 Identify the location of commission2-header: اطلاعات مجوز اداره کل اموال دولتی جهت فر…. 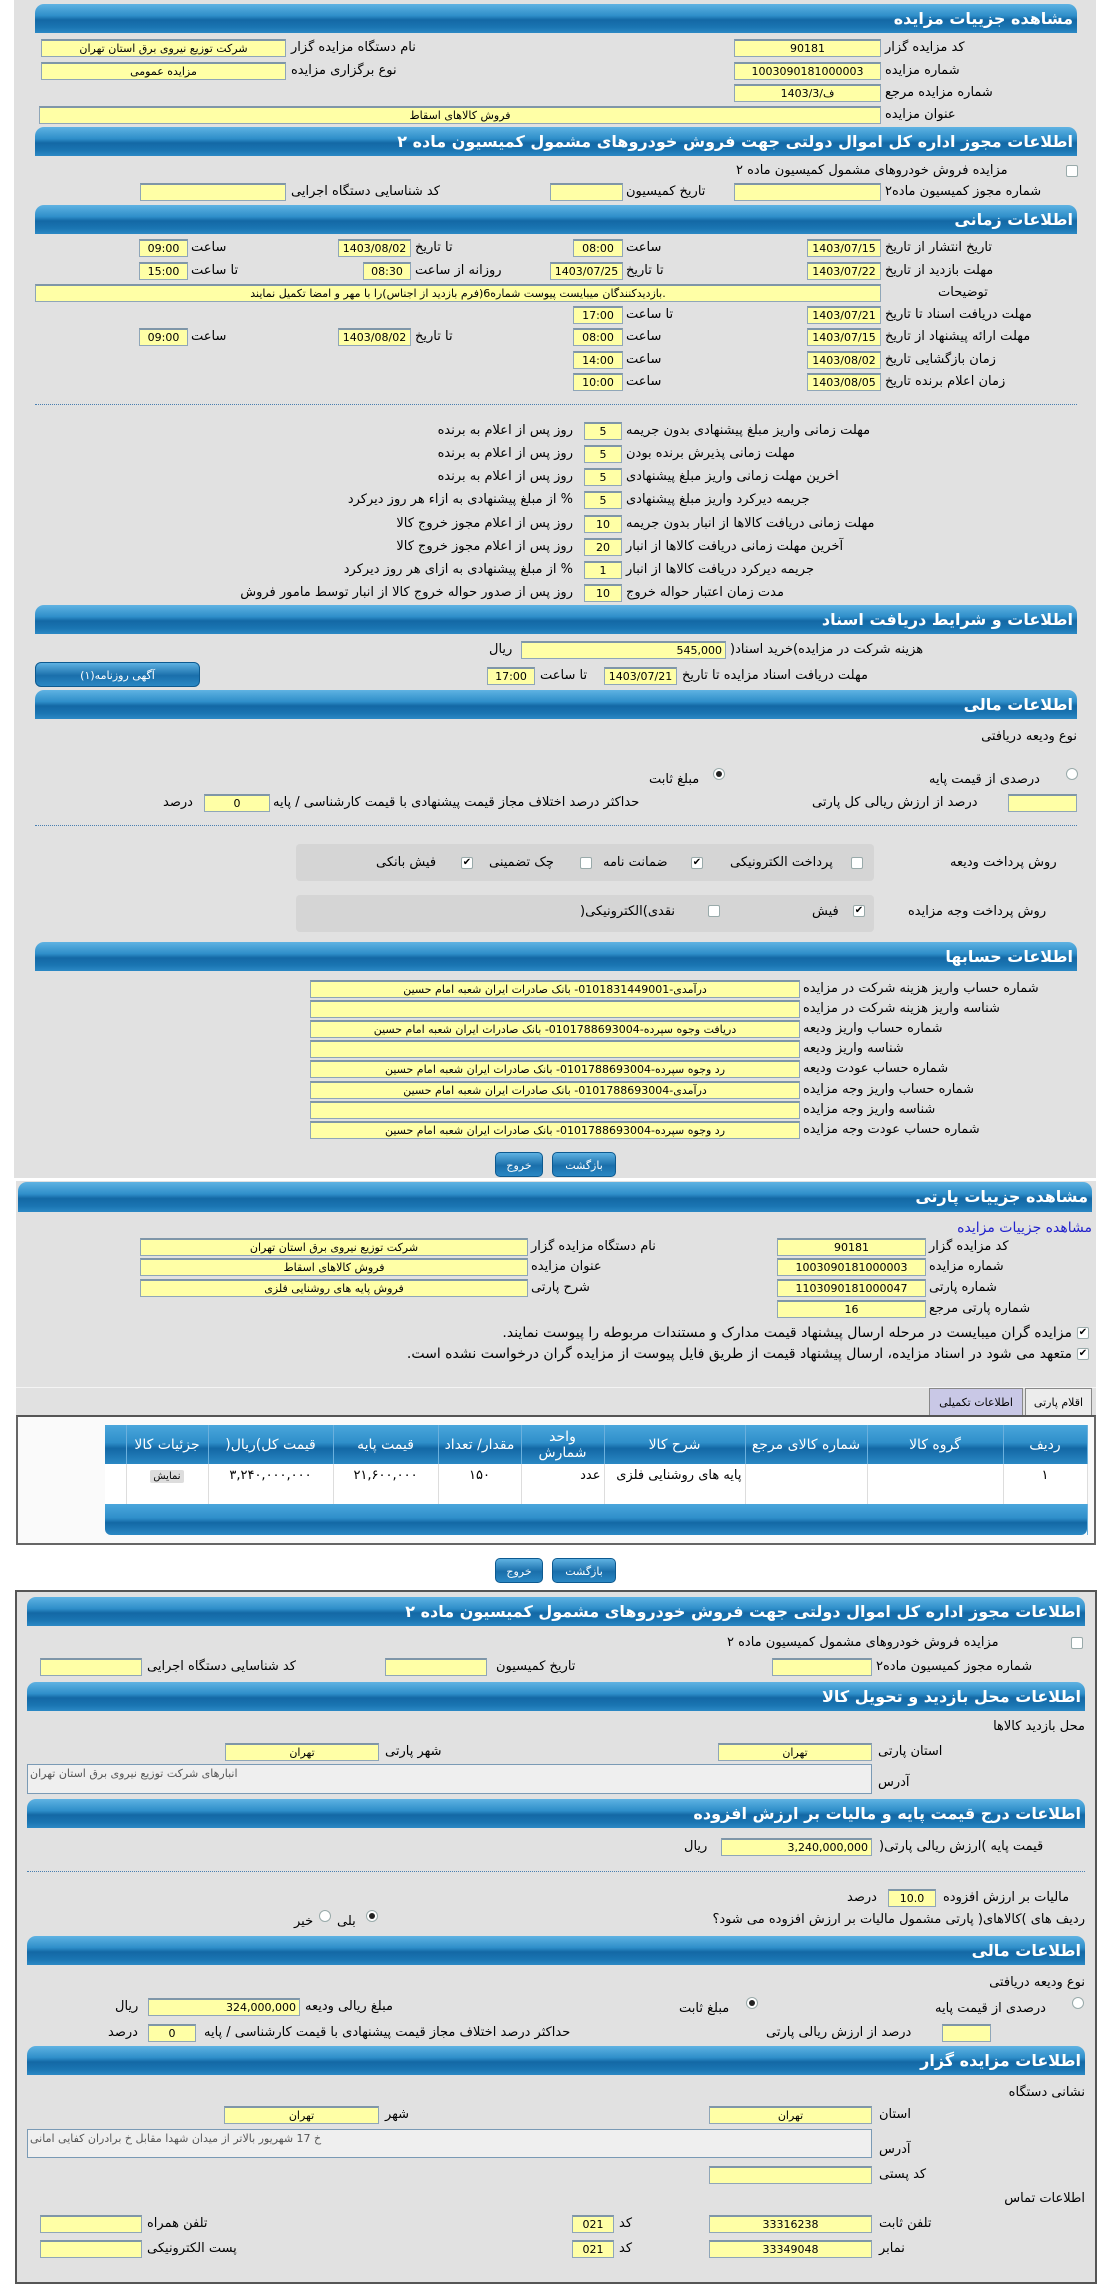
(556, 1611).